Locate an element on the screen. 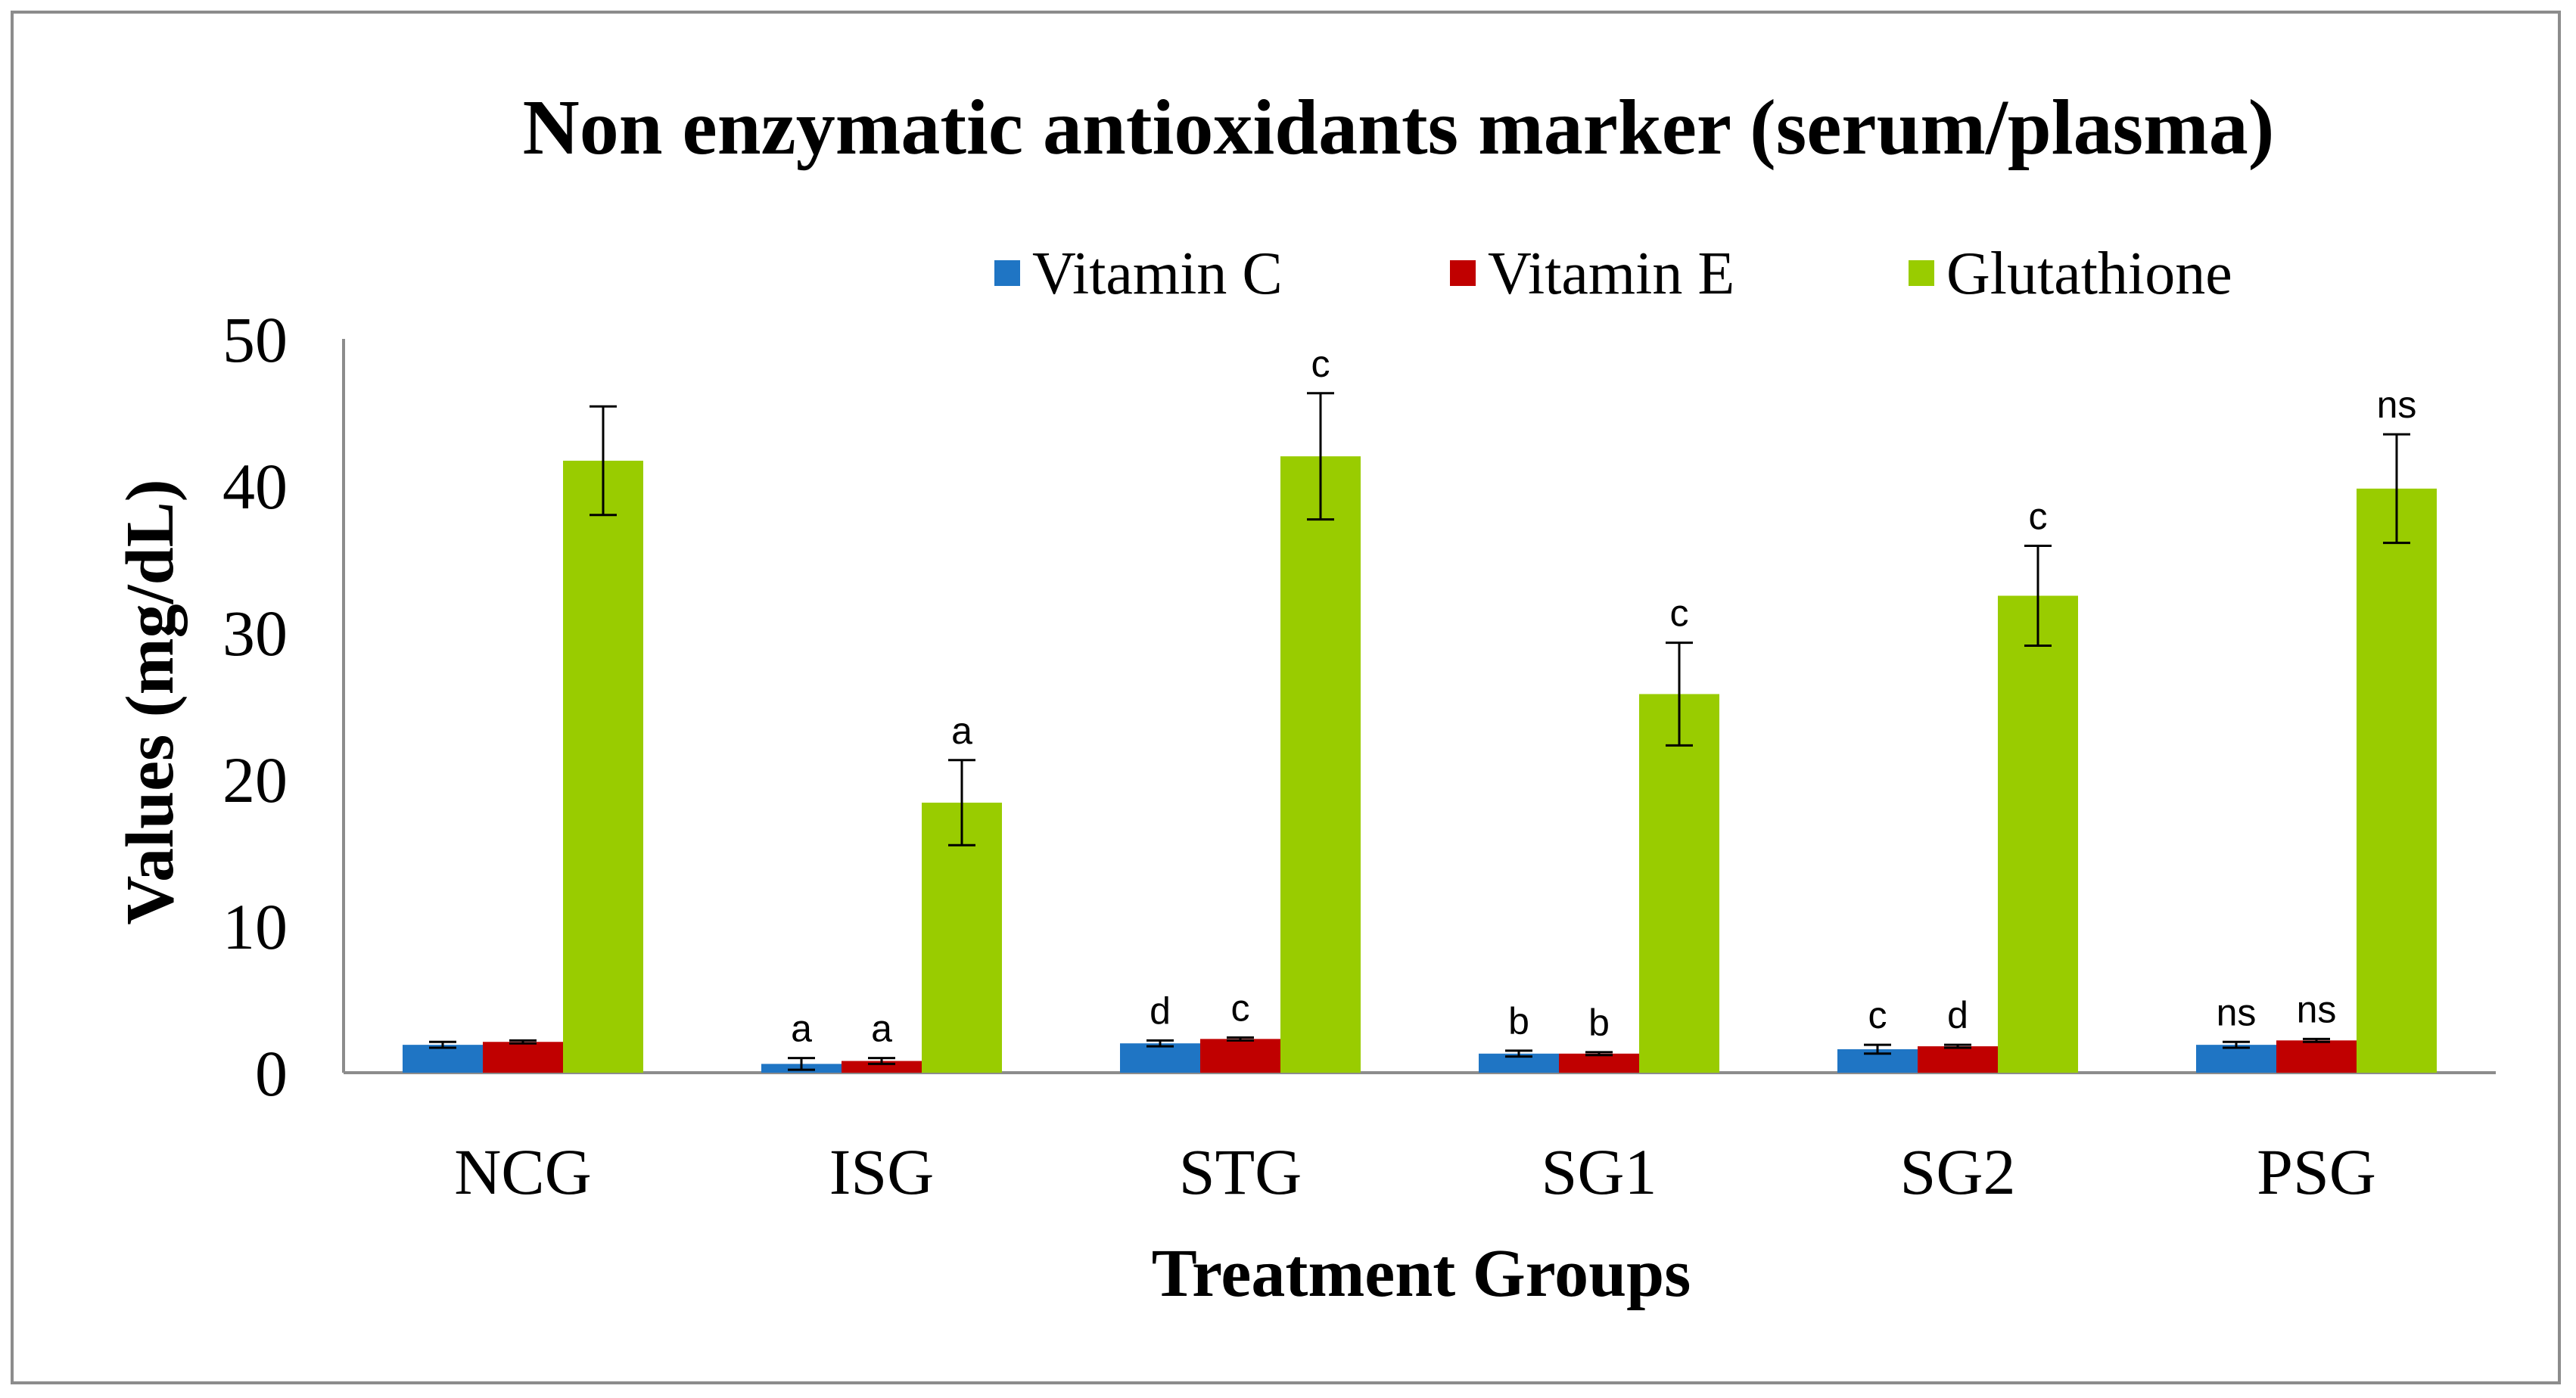  legend-label-vitamin-e: Vitamin E is located at coordinates (1611, 274).